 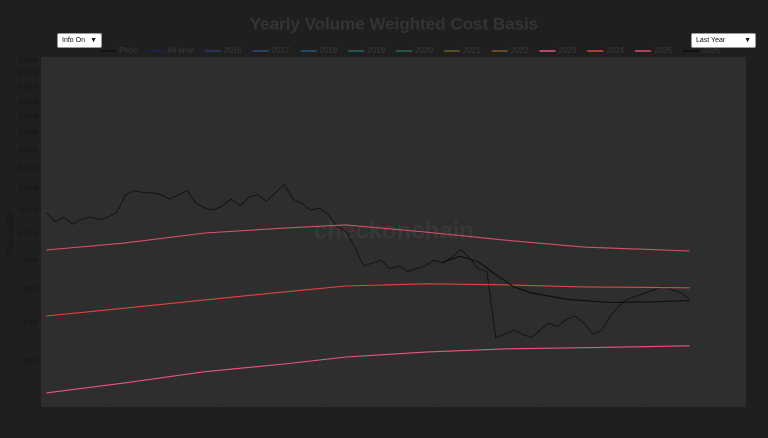 I want to click on dropdown-label: Last Year, so click(x=711, y=40).